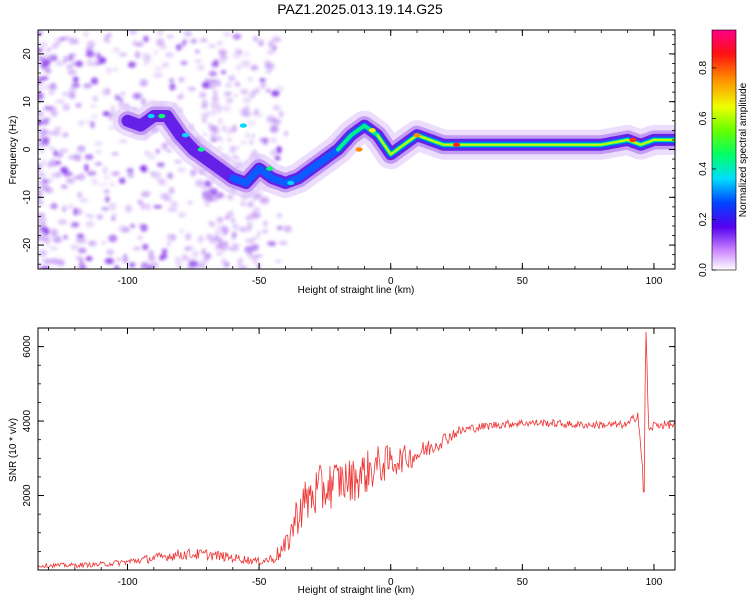 The image size is (750, 600). What do you see at coordinates (654, 281) in the screenshot?
I see `x-tick-label: 100` at bounding box center [654, 281].